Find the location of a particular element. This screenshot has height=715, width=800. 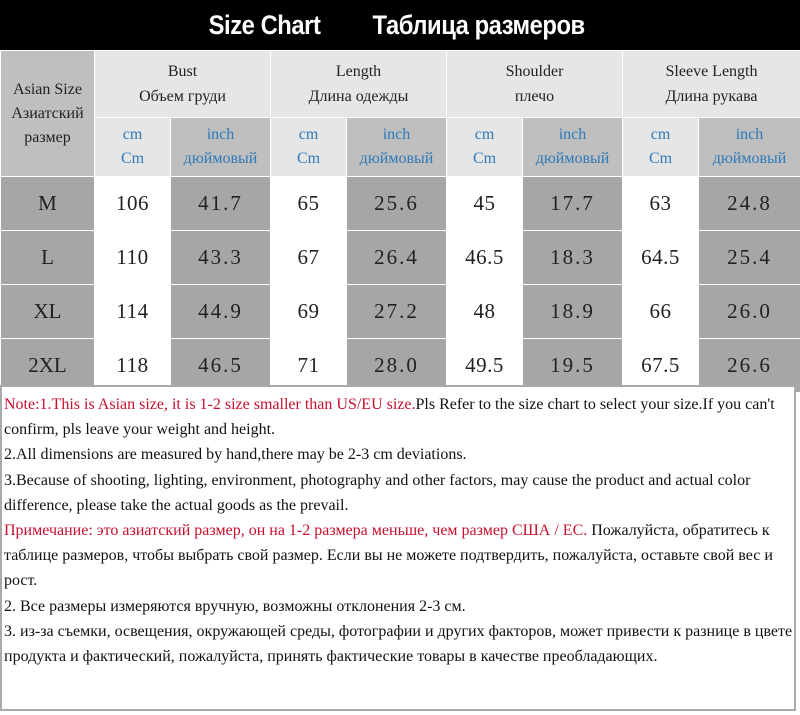

bust-header: Bust Объем груди is located at coordinates (182, 84).